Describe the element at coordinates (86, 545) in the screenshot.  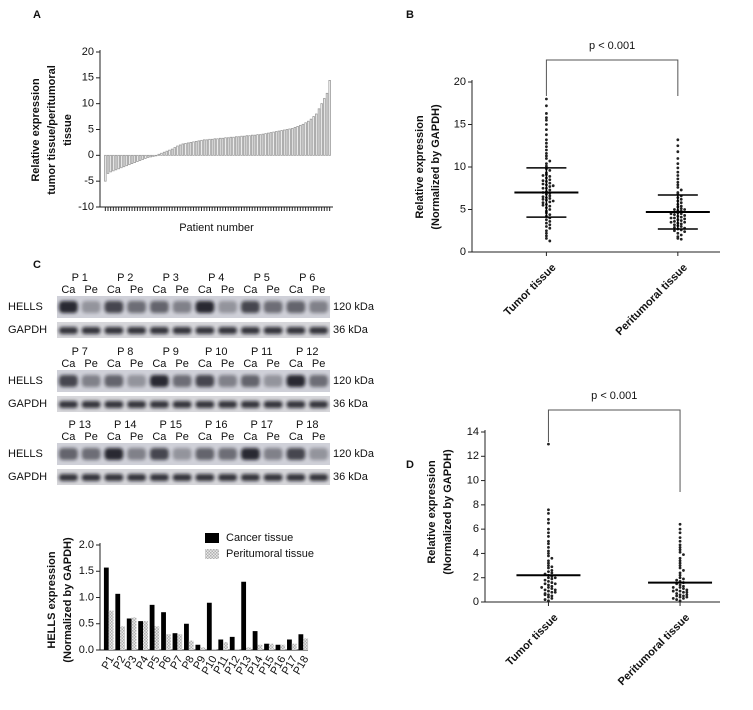
I see `y-tick-label: 2.0` at that location.